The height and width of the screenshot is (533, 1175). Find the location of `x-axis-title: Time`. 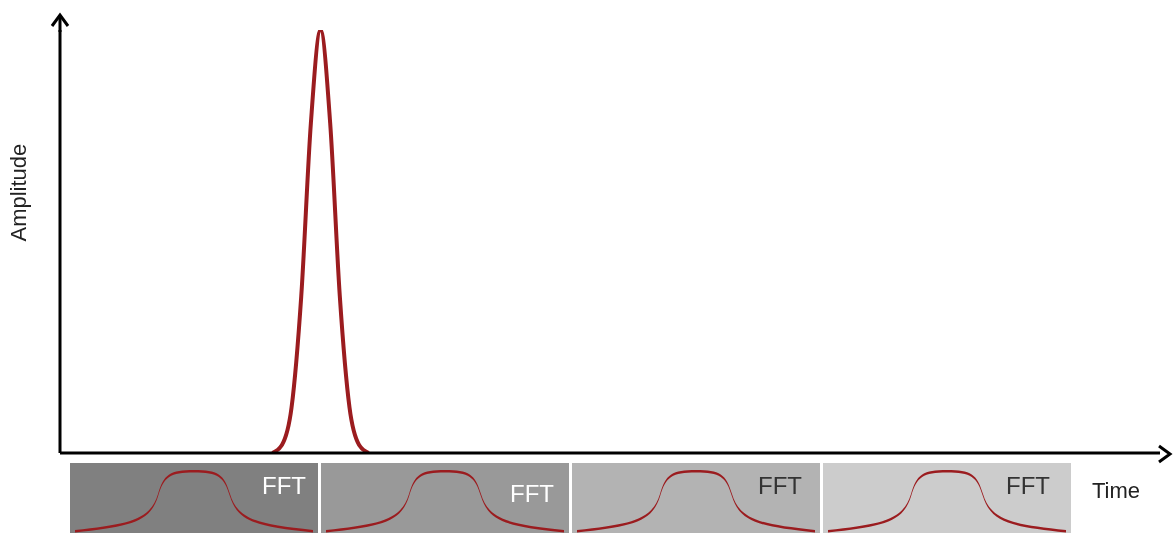

x-axis-title: Time is located at coordinates (1116, 491).